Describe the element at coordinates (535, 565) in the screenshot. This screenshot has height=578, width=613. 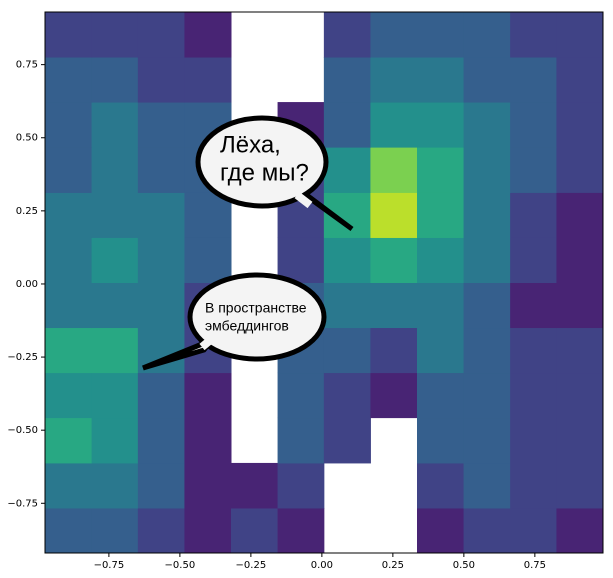
I see `x-tick-label: 0.75` at that location.